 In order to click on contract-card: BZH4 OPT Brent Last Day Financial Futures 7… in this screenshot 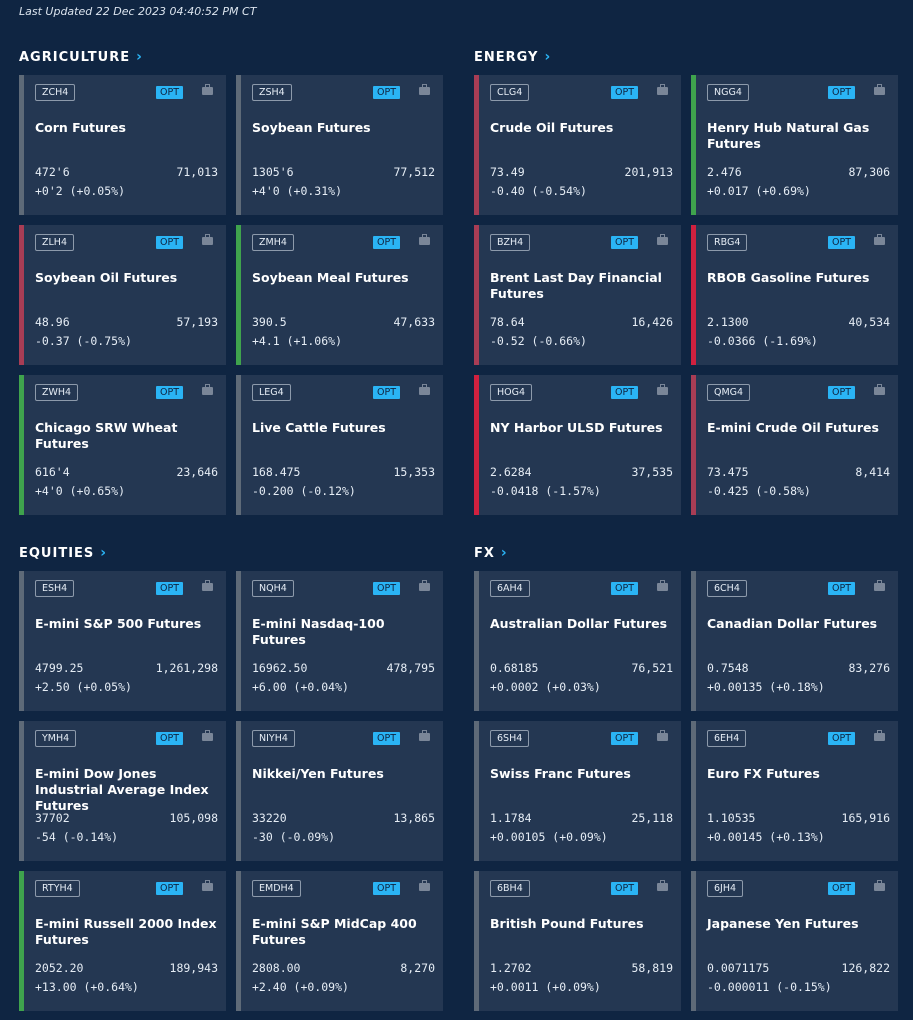, I will do `click(577, 295)`.